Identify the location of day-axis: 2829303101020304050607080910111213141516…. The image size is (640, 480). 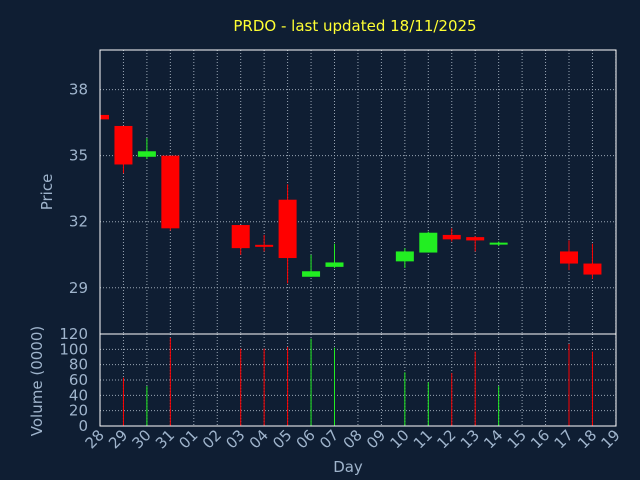
(353, 439).